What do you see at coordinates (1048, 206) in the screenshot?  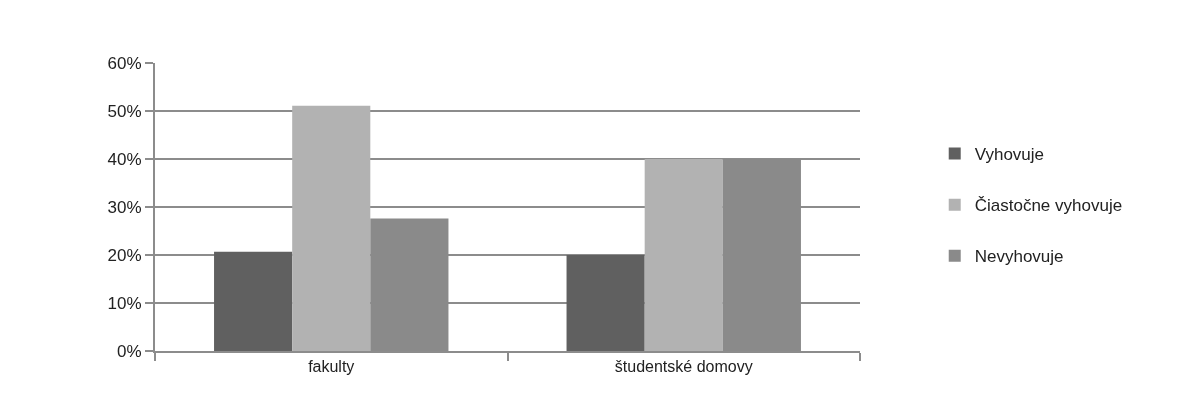 I see `legend-label: Čiastočne vyhovuje` at bounding box center [1048, 206].